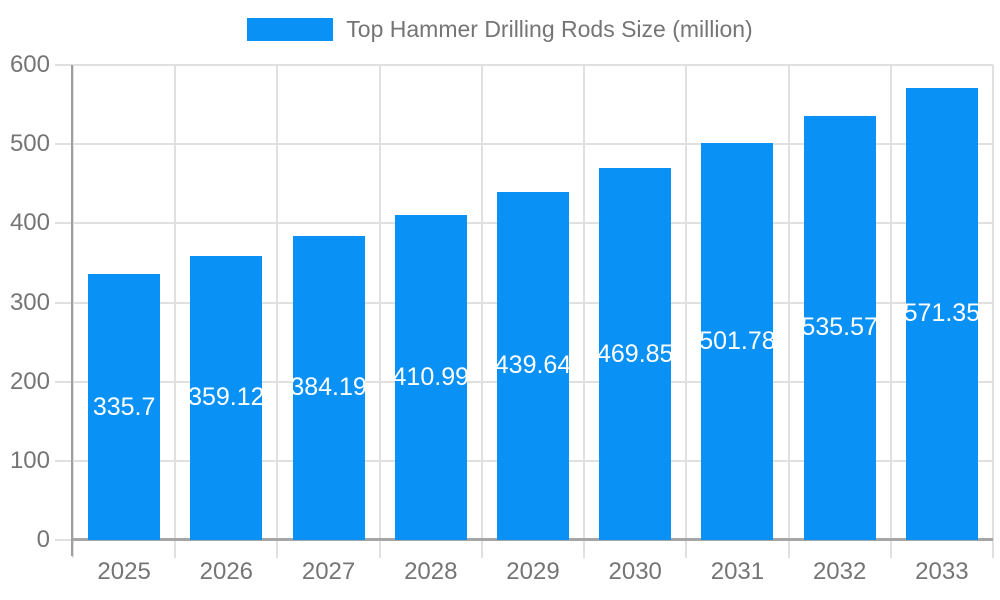 The image size is (1000, 600). I want to click on bar: 469.85, so click(635, 354).